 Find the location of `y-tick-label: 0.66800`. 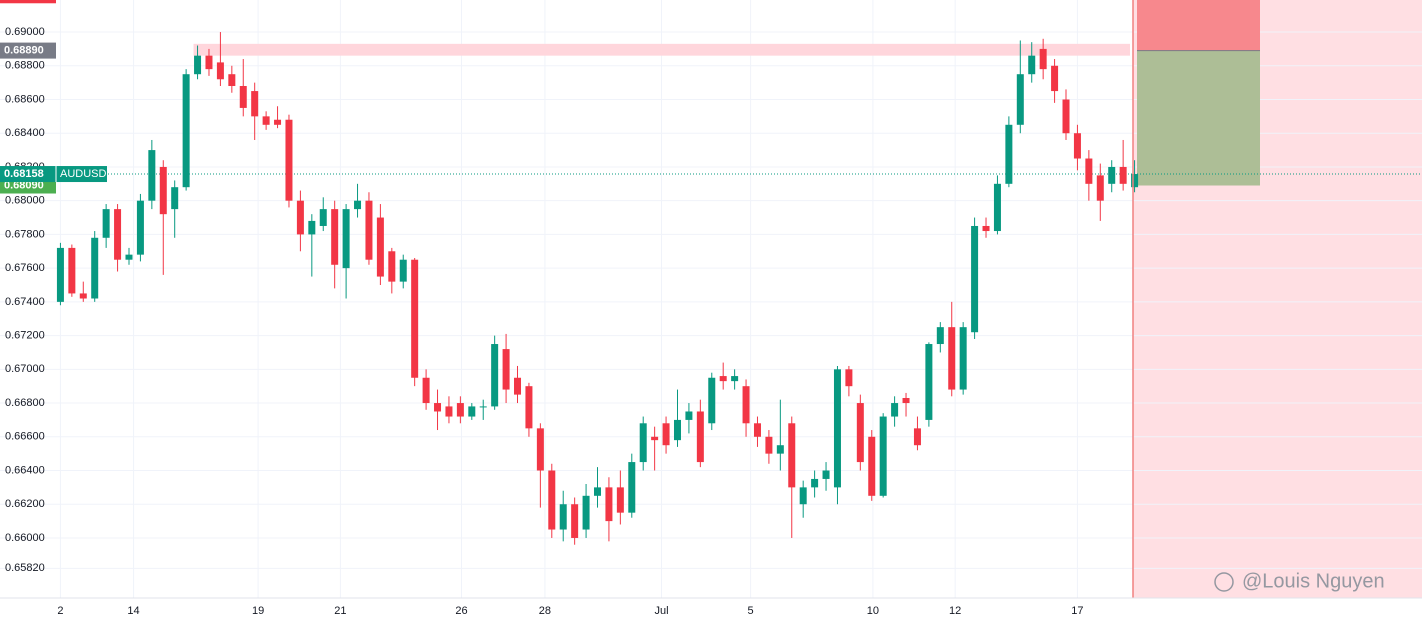

y-tick-label: 0.66800 is located at coordinates (25, 403).